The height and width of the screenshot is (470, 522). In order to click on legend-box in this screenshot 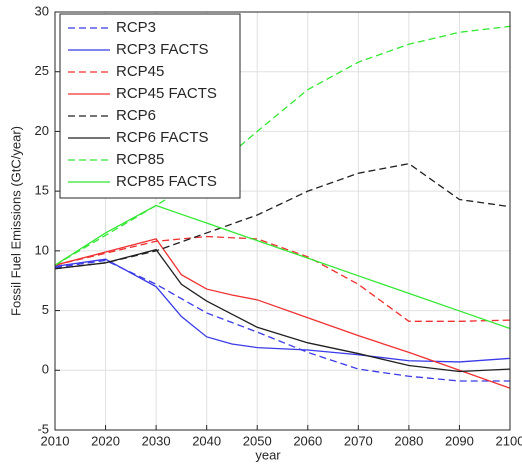, I will do `click(150, 106)`.